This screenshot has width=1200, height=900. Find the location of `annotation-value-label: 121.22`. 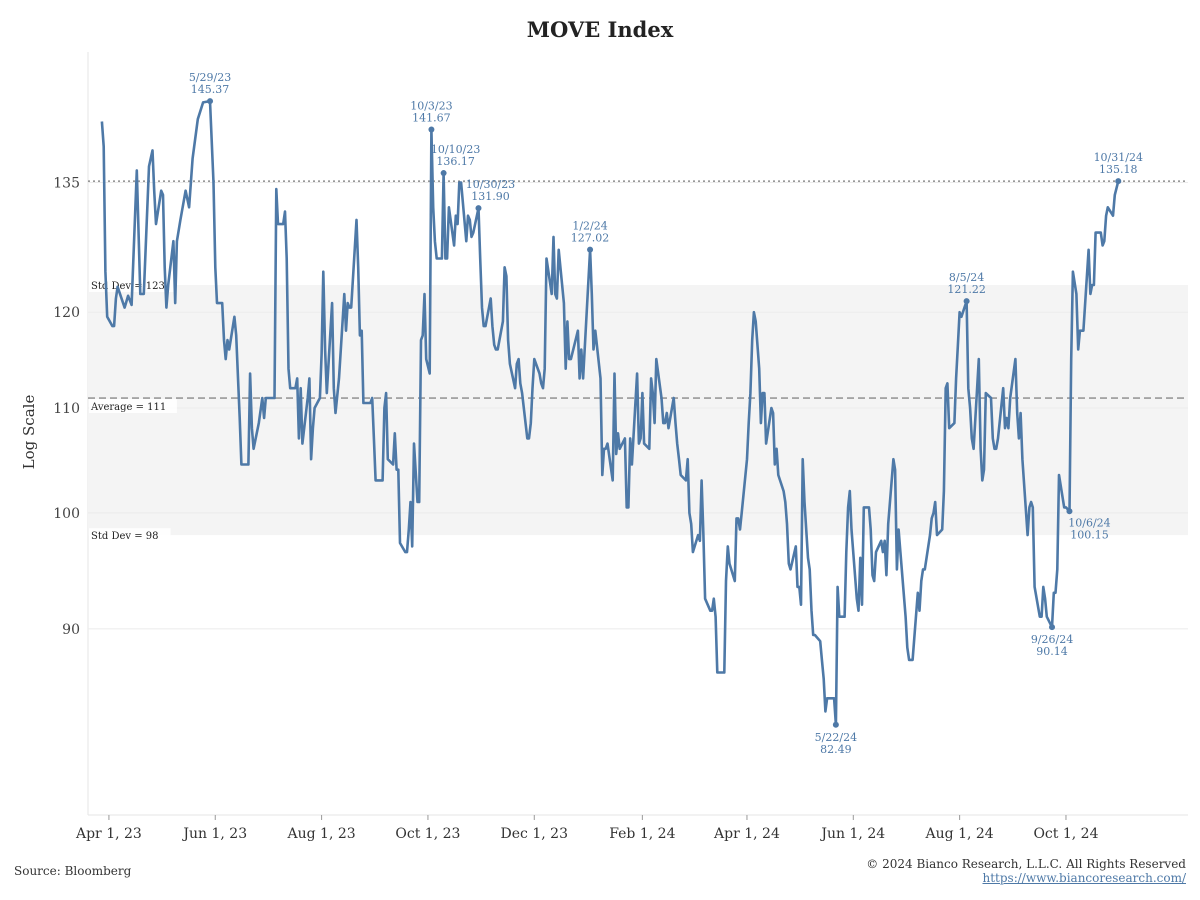

annotation-value-label: 121.22 is located at coordinates (966, 289).